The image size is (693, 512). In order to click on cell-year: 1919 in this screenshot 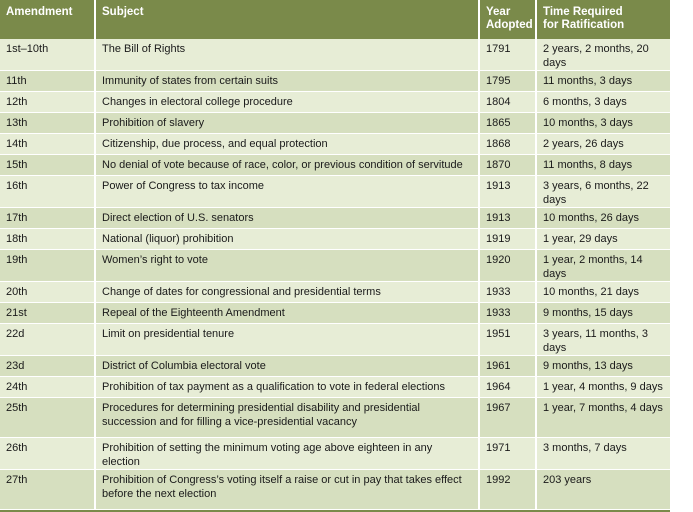, I will do `click(508, 239)`.